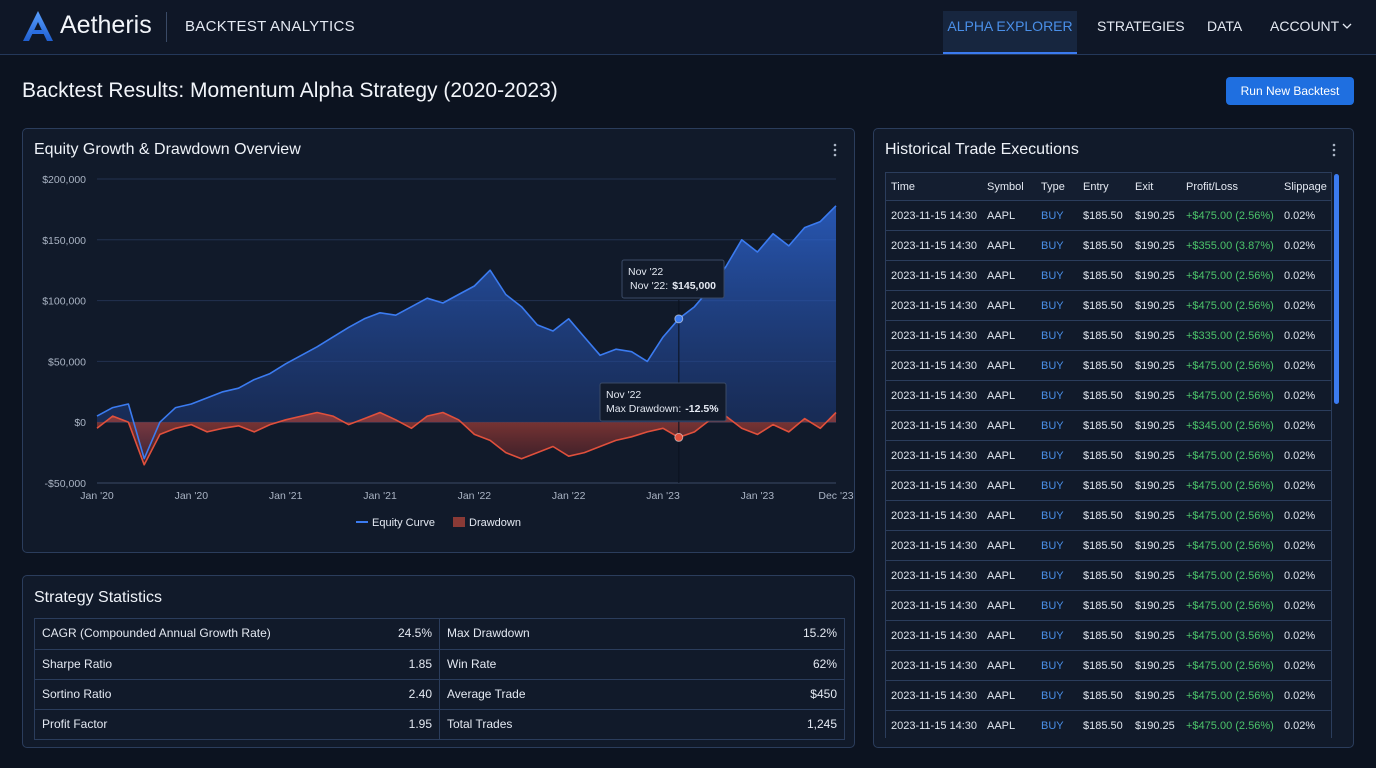  I want to click on y-tick-label: -$50,000, so click(66, 484).